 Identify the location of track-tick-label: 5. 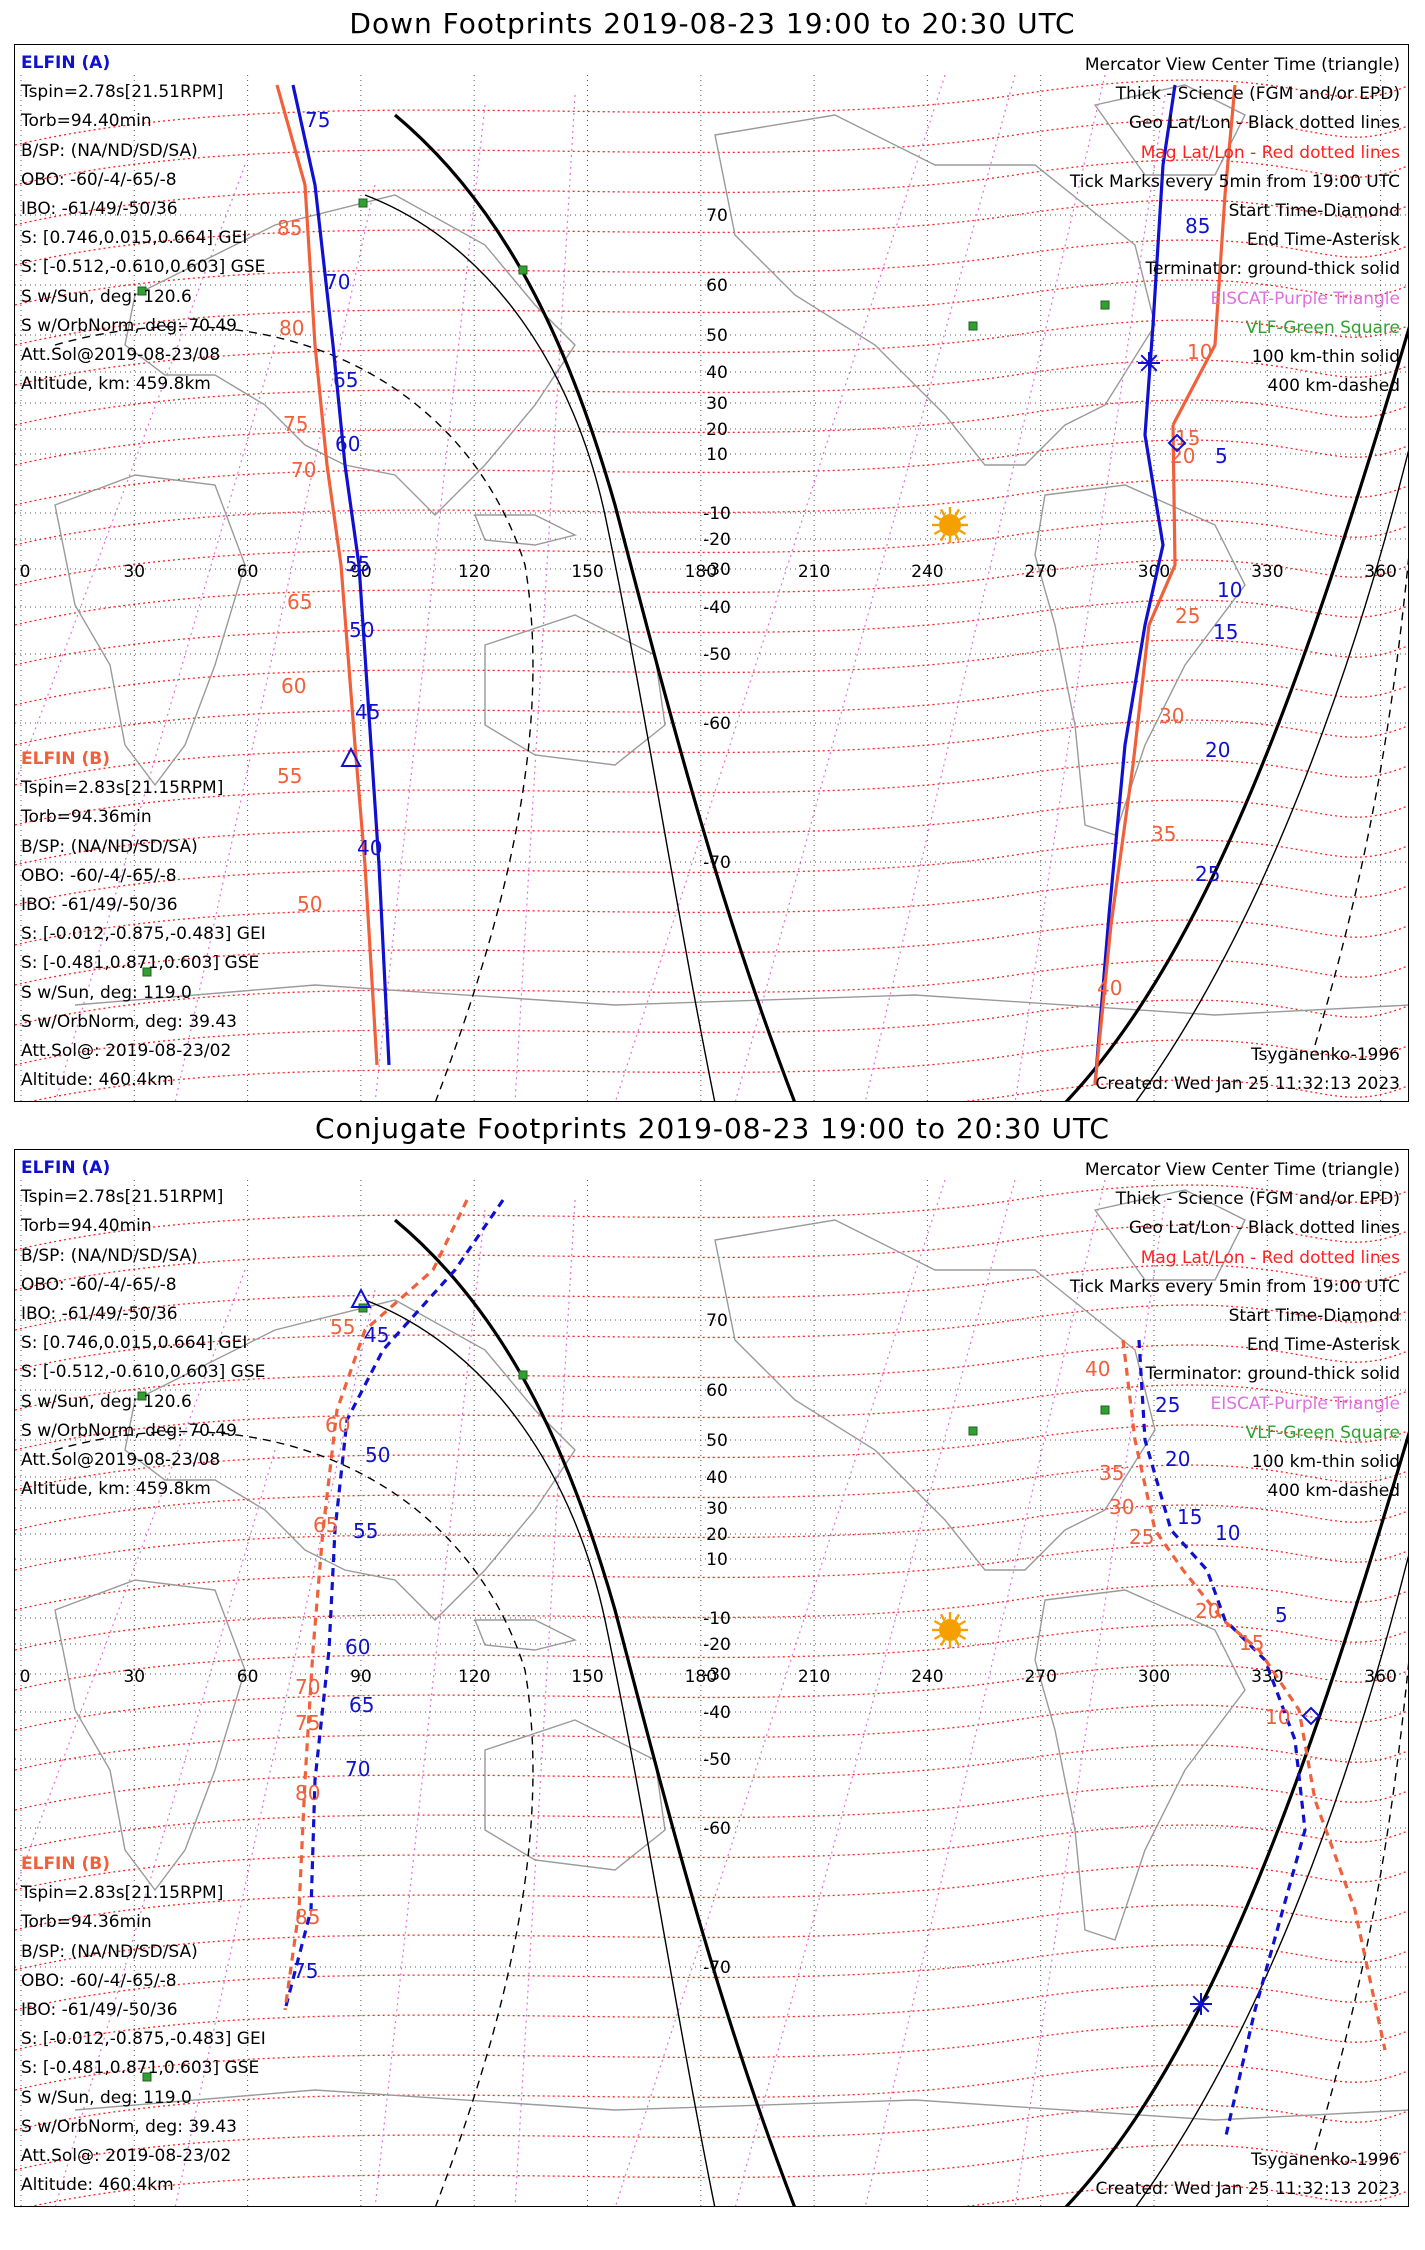
(1281, 1615).